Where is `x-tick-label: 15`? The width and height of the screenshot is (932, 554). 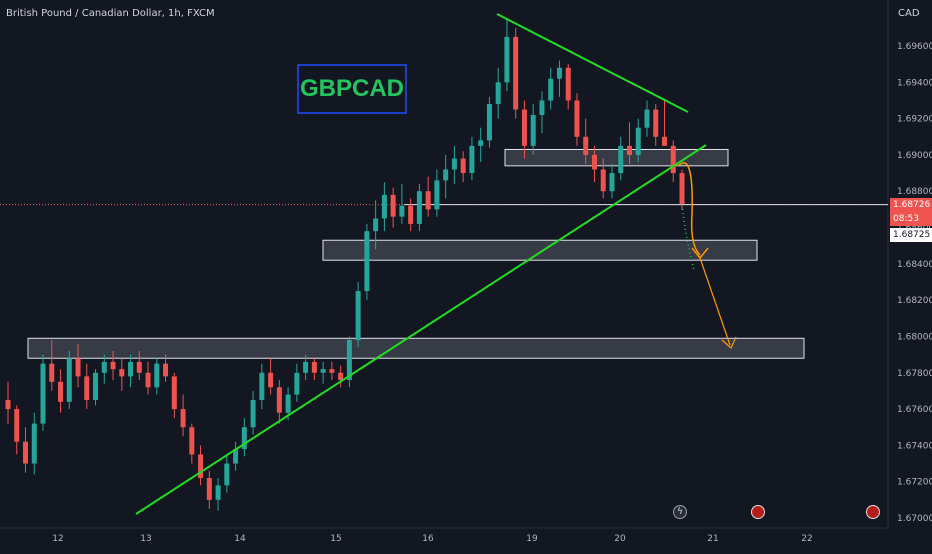
x-tick-label: 15 is located at coordinates (335, 539).